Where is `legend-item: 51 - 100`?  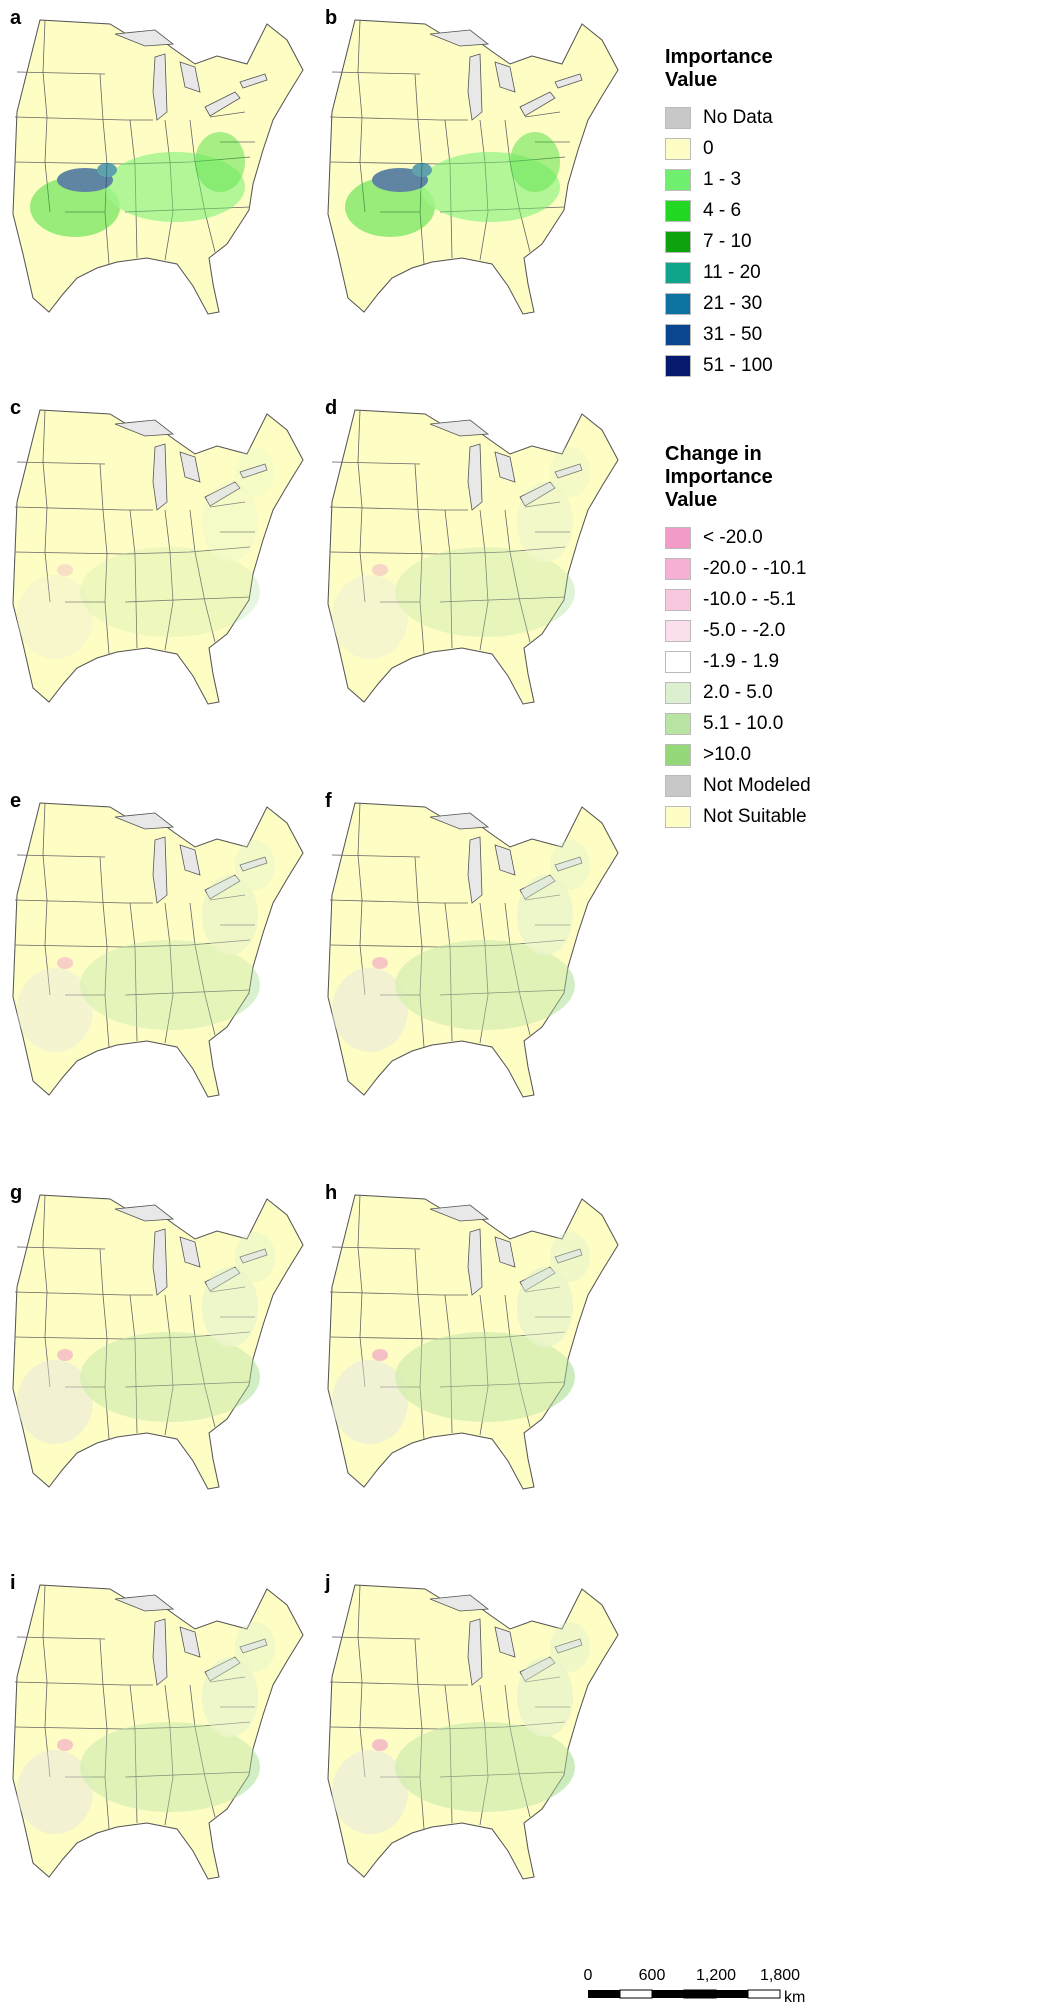 legend-item: 51 - 100 is located at coordinates (750, 365).